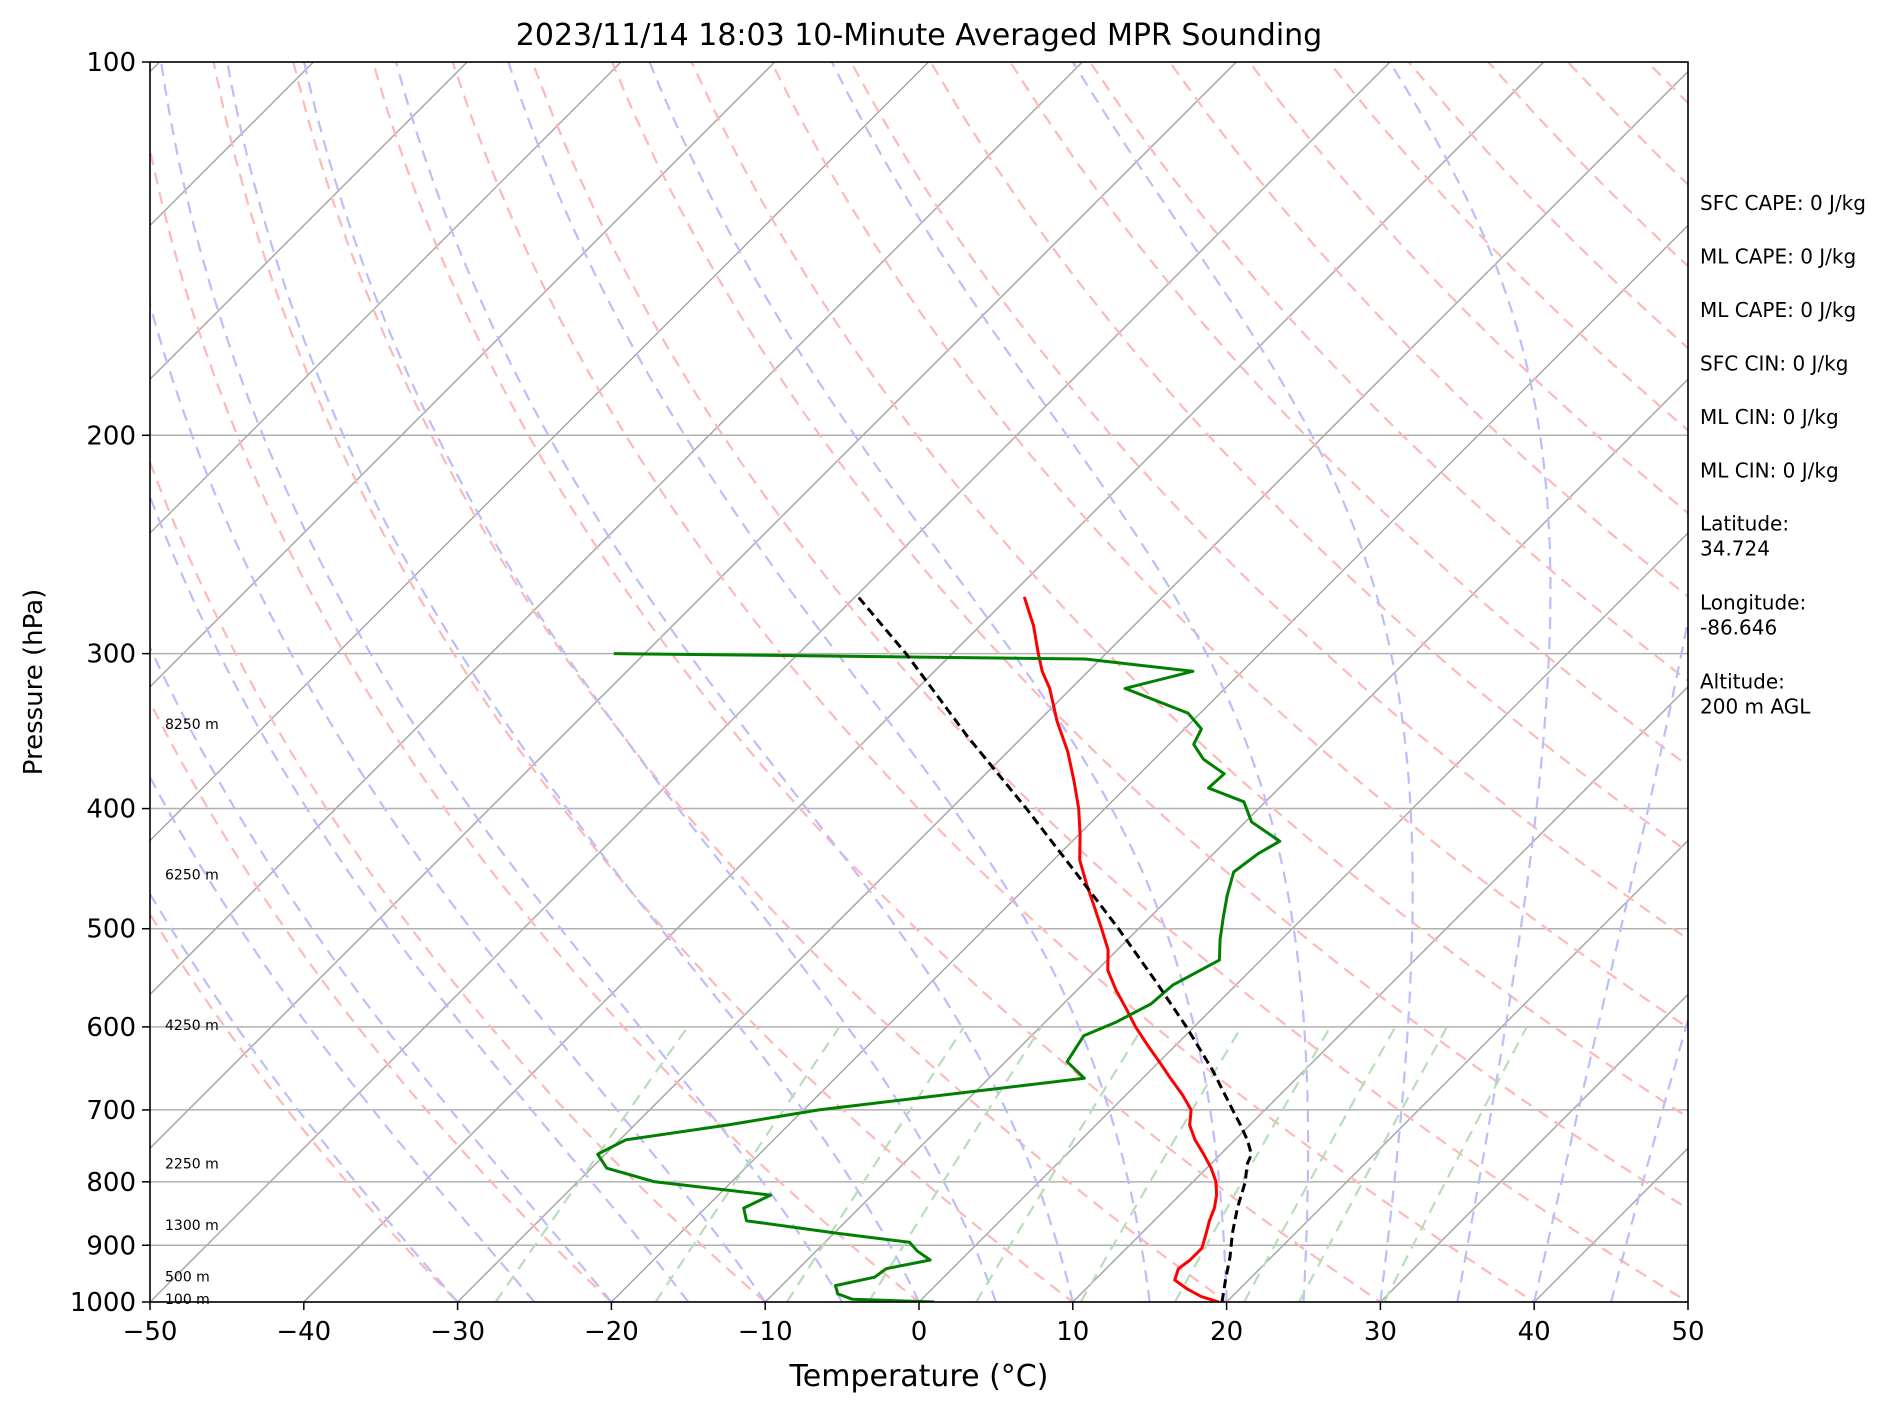  What do you see at coordinates (1738, 628) in the screenshot?
I see `location-value: -86.646` at bounding box center [1738, 628].